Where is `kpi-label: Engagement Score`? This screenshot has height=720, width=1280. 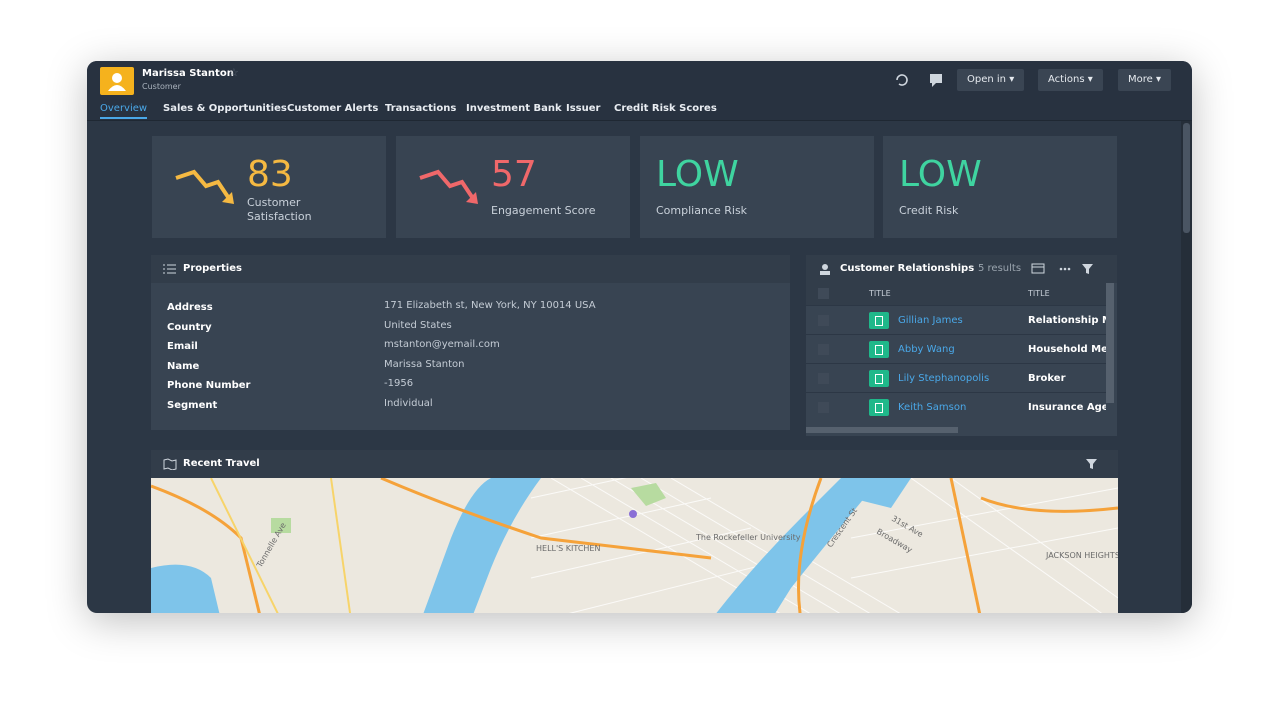
kpi-label: Engagement Score is located at coordinates (543, 210).